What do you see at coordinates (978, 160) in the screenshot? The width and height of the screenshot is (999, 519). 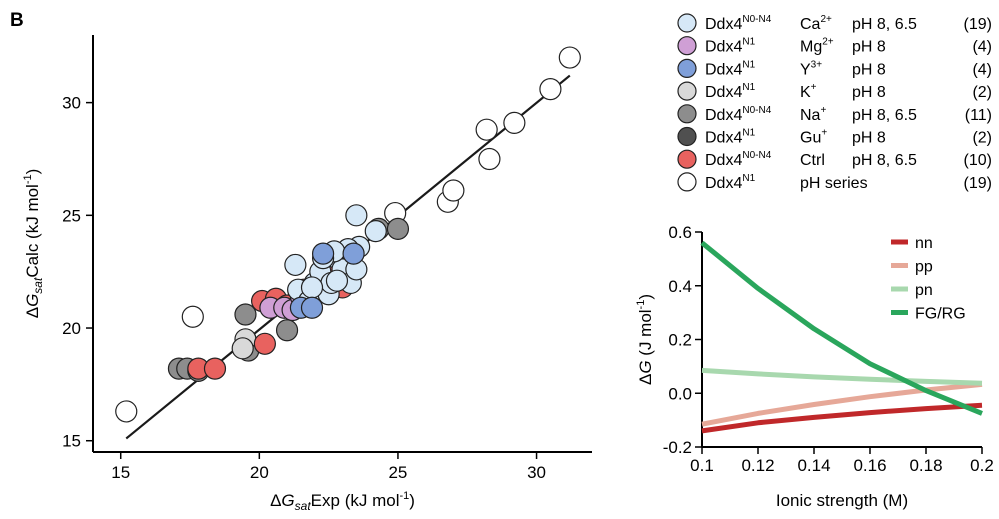 I see `legend-count: (10)` at bounding box center [978, 160].